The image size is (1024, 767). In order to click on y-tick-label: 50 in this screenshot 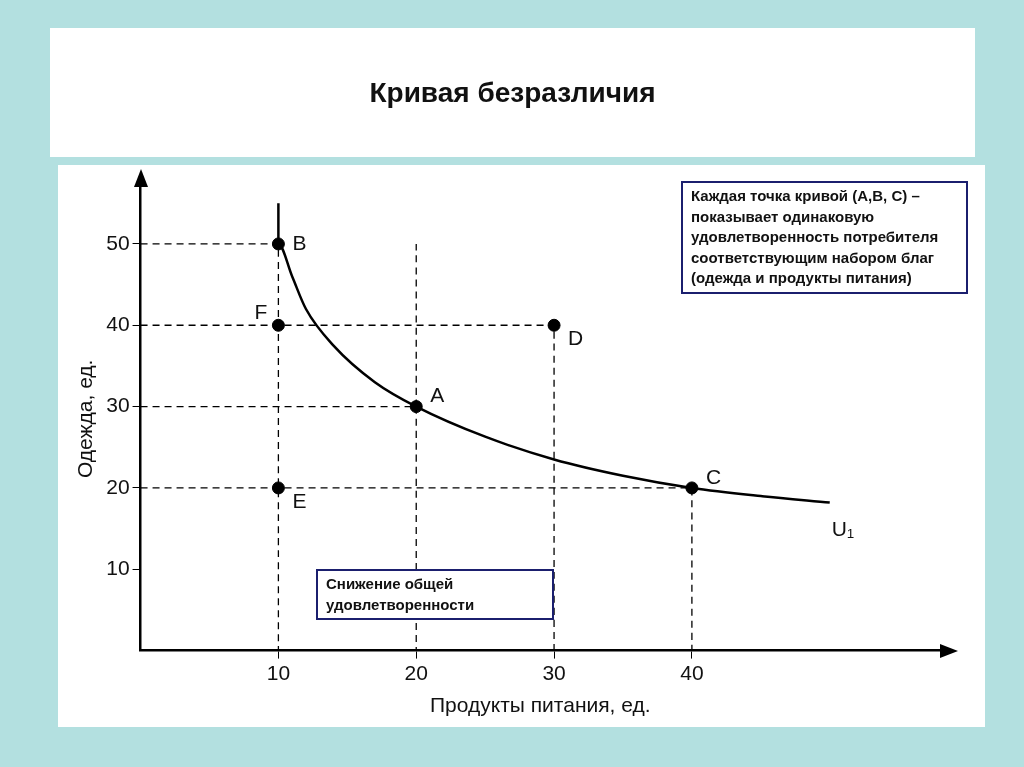, I will do `click(118, 242)`.